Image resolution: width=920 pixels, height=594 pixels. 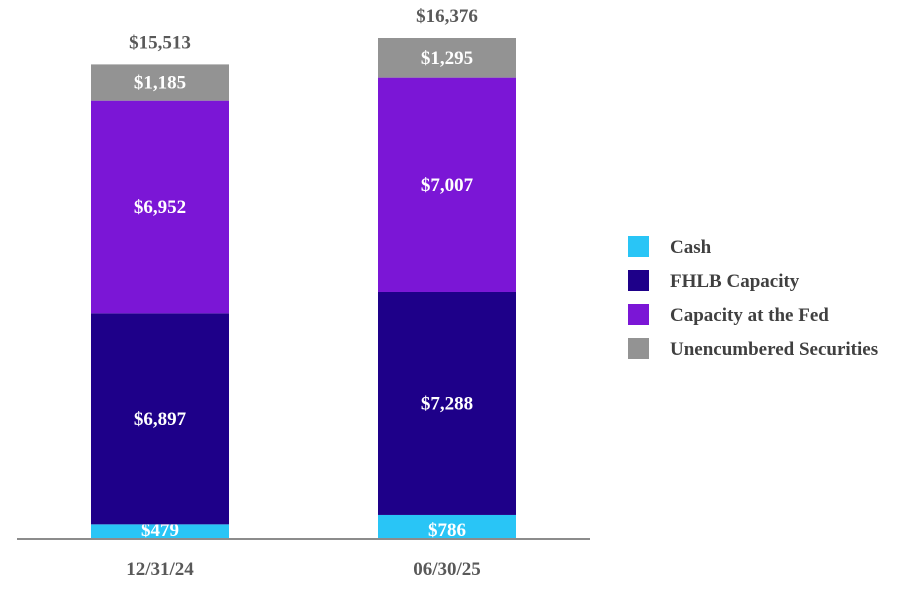 What do you see at coordinates (691, 247) in the screenshot?
I see `legend-label: Cash` at bounding box center [691, 247].